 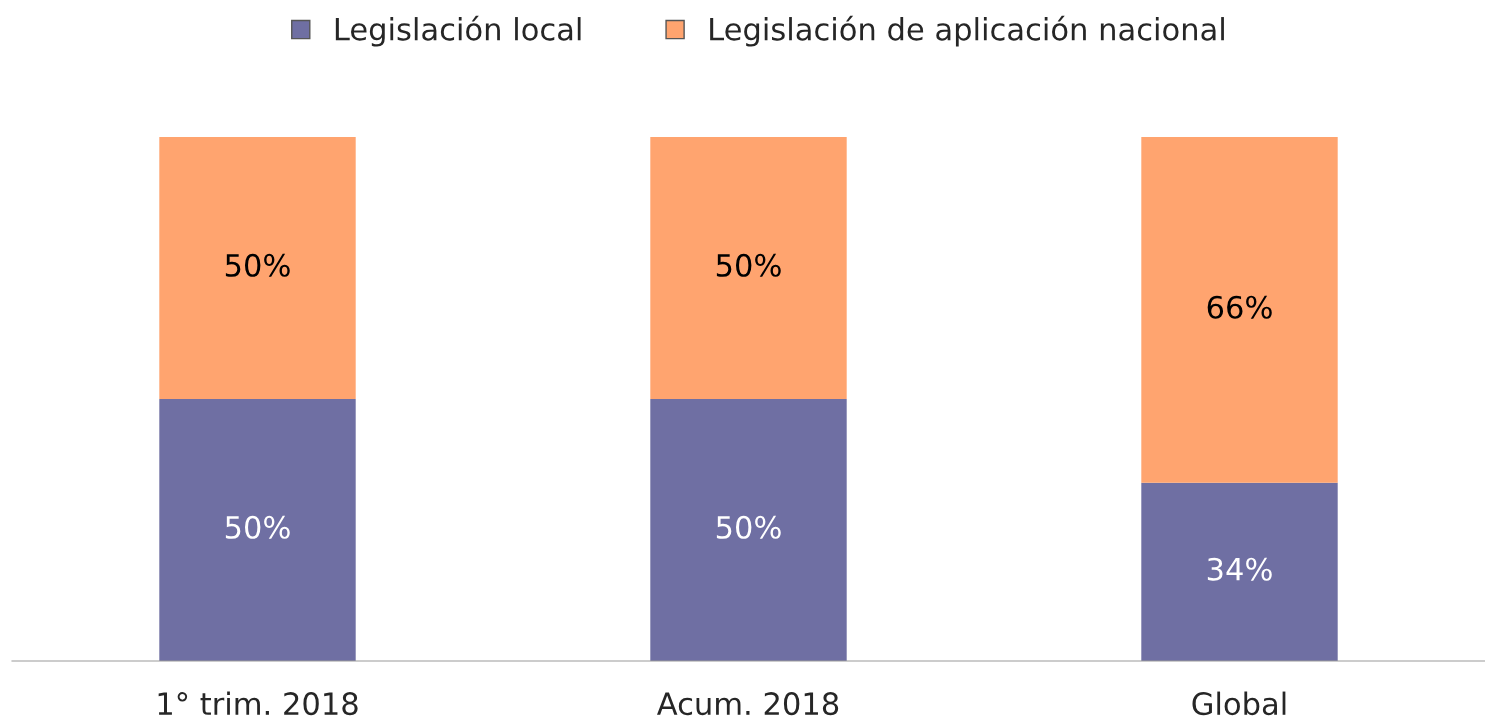 I want to click on legend-label: Legislación de aplicación nacional, so click(x=967, y=31).